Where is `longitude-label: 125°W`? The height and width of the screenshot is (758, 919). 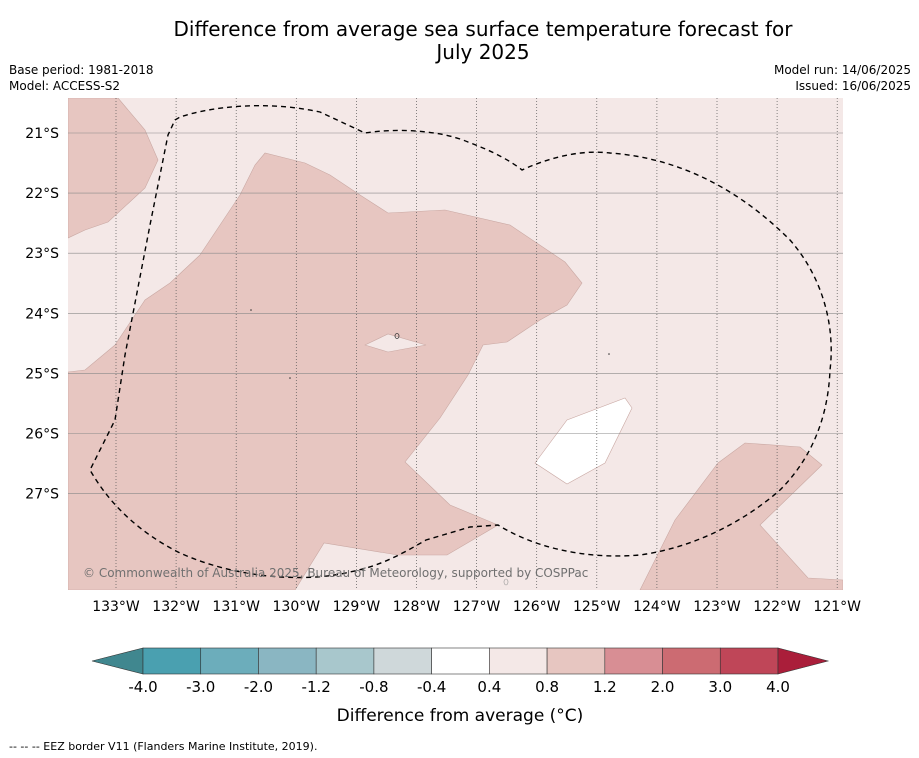
longitude-label: 125°W is located at coordinates (597, 607).